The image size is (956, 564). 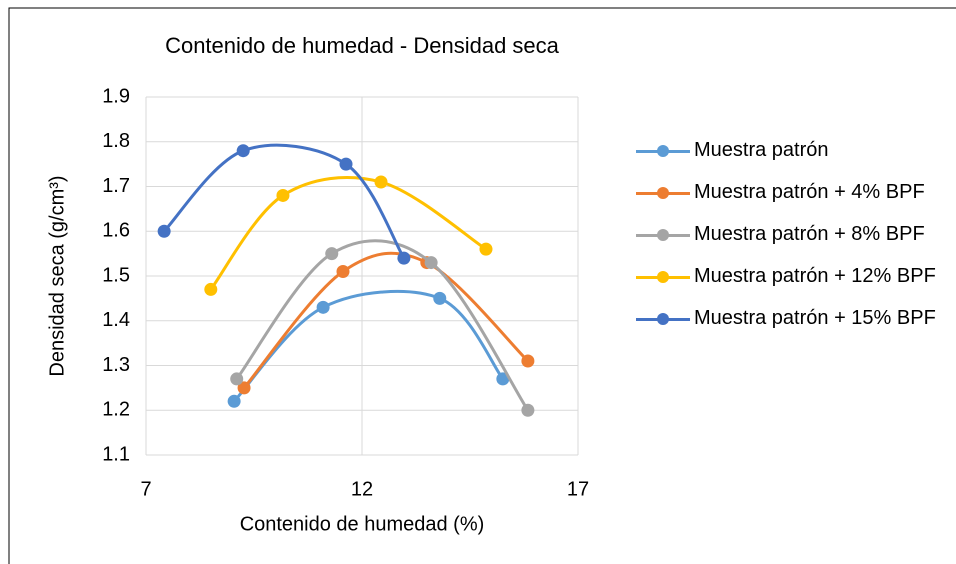 What do you see at coordinates (809, 192) in the screenshot?
I see `legend-label: Muestra patrón + 4% BPF` at bounding box center [809, 192].